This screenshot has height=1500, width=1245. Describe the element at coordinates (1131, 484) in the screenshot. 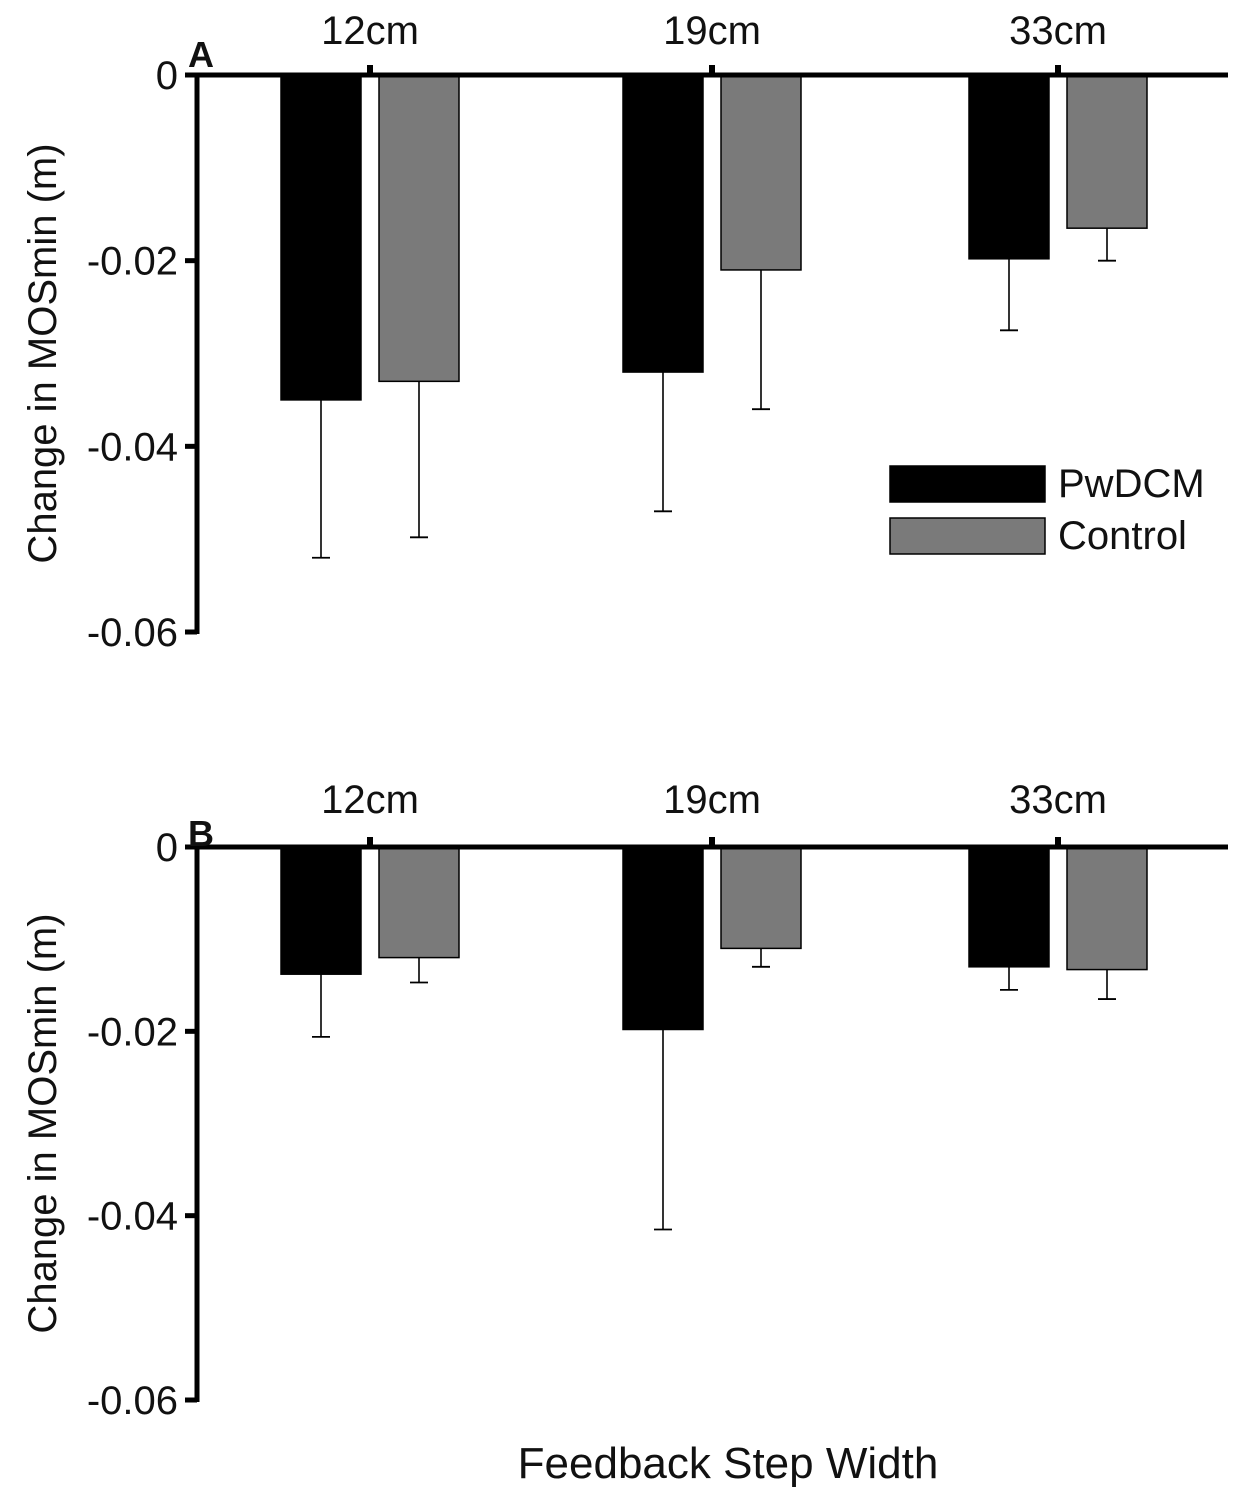

I see `legend-label-pwdcm: PwDCM` at that location.